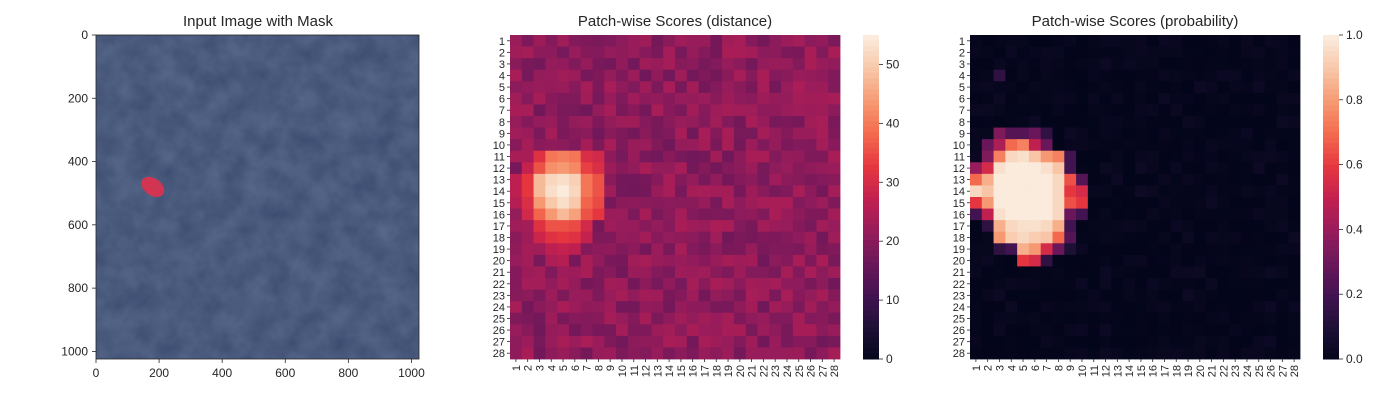  What do you see at coordinates (411, 373) in the screenshot?
I see `x-tick-label: 1000` at bounding box center [411, 373].